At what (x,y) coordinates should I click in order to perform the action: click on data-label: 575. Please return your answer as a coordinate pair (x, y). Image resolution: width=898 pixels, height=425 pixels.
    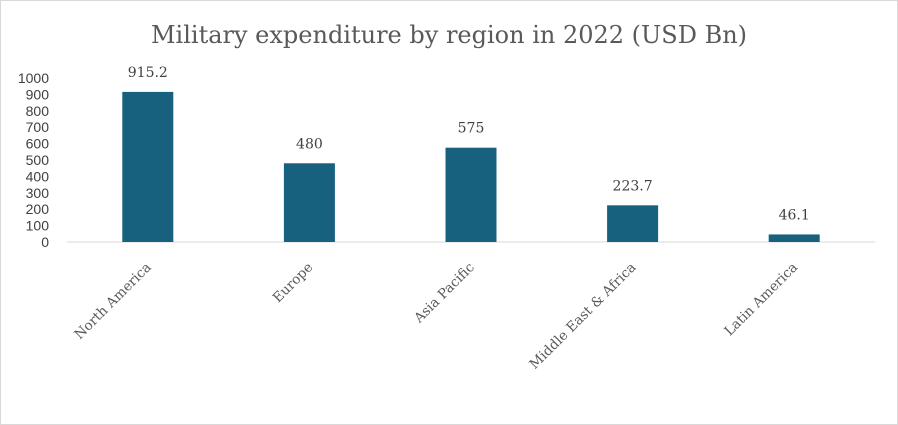
    Looking at the image, I should click on (471, 129).